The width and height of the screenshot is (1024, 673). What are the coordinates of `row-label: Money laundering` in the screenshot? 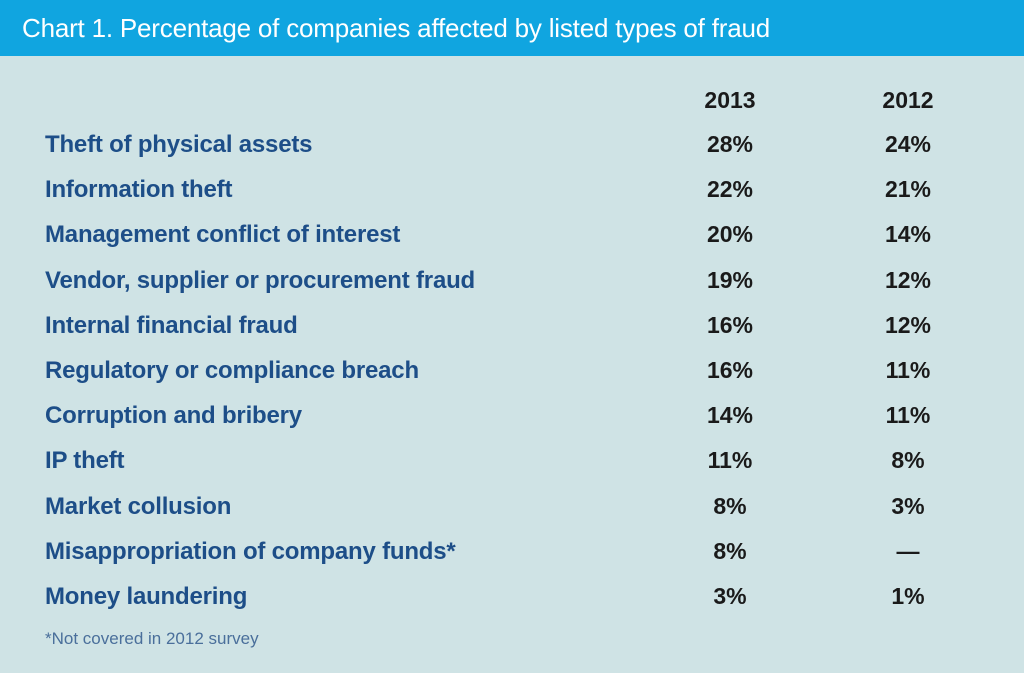 It's located at (146, 596).